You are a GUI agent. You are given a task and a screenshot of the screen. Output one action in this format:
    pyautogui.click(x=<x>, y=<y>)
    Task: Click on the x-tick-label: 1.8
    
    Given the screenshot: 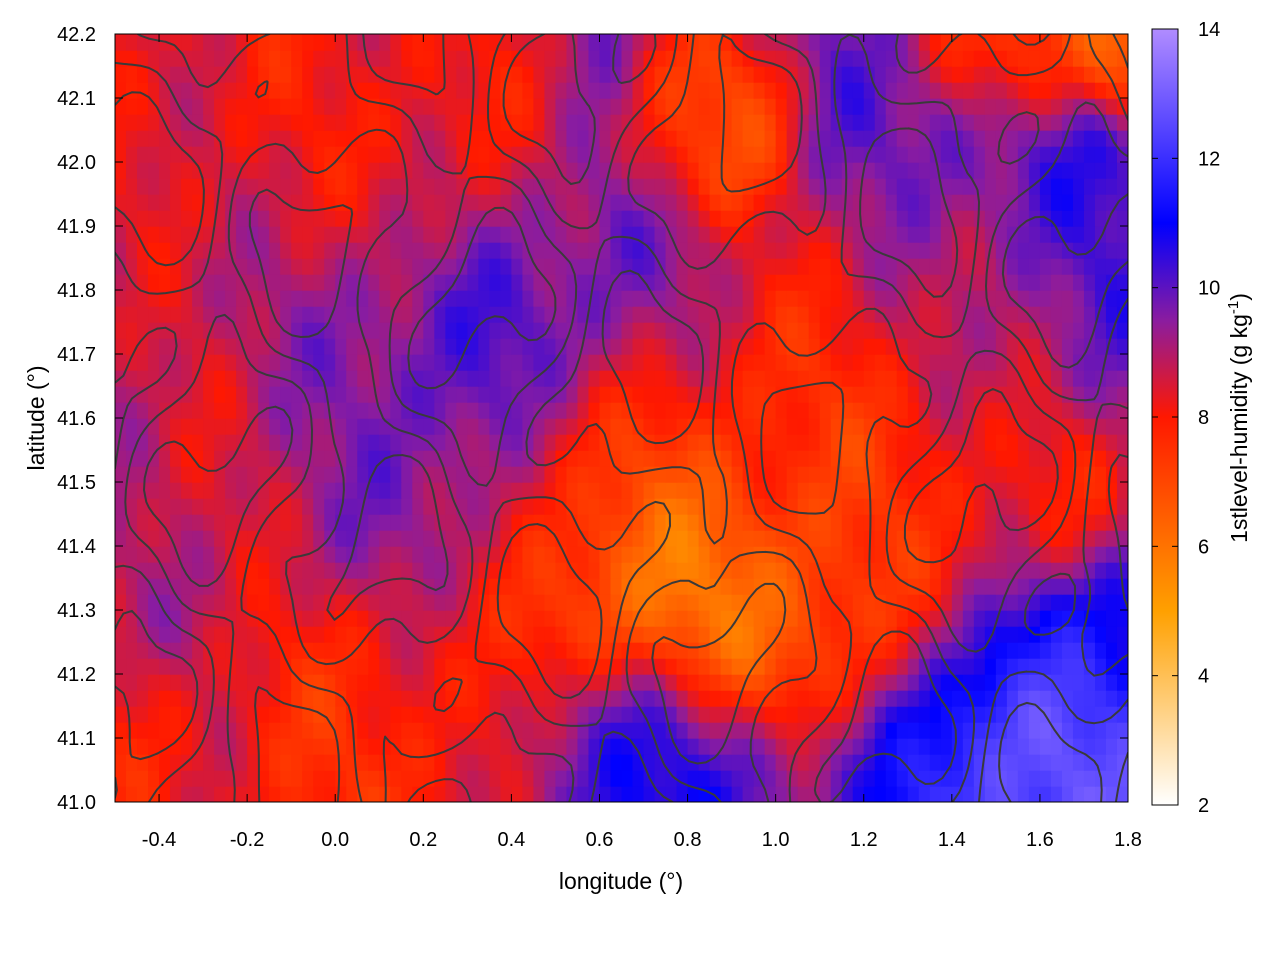 What is the action you would take?
    pyautogui.click(x=1128, y=840)
    